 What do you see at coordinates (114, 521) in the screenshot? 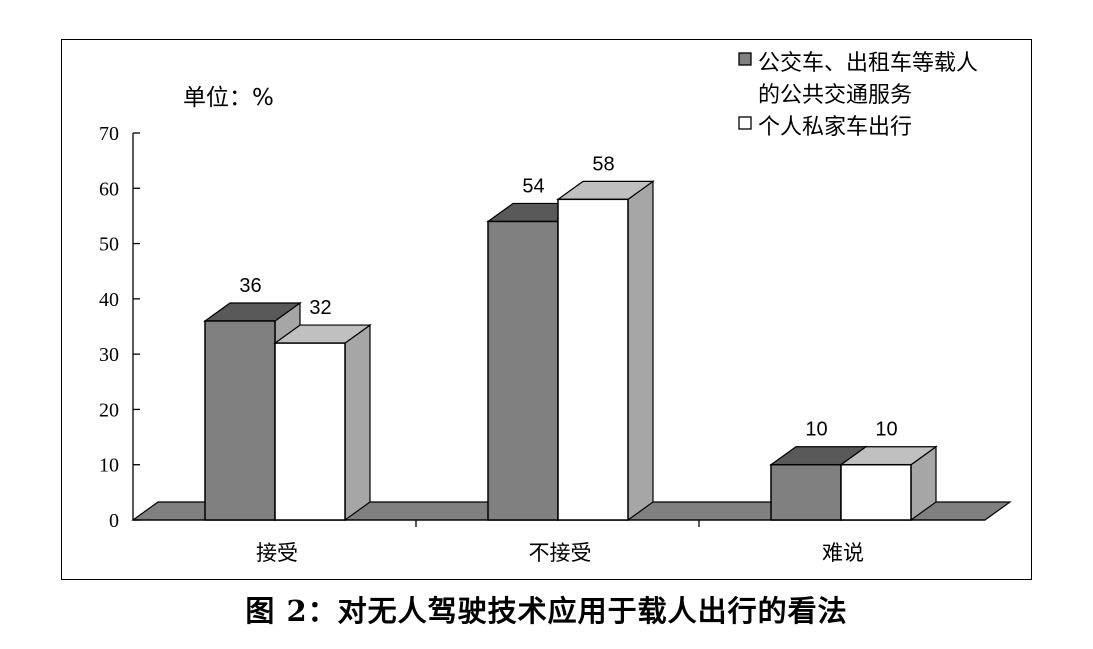
I see `y-tick-label: 0` at bounding box center [114, 521].